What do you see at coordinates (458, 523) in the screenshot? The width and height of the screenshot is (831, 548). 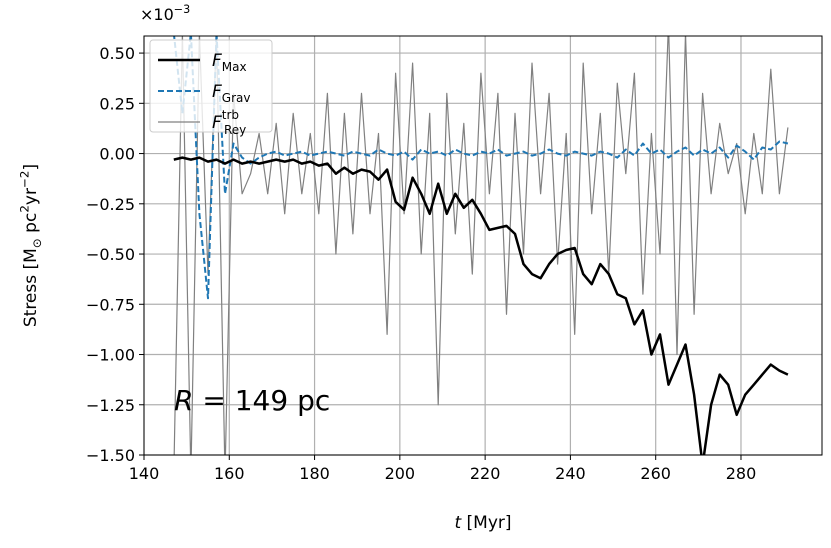 I see `label-part: t` at bounding box center [458, 523].